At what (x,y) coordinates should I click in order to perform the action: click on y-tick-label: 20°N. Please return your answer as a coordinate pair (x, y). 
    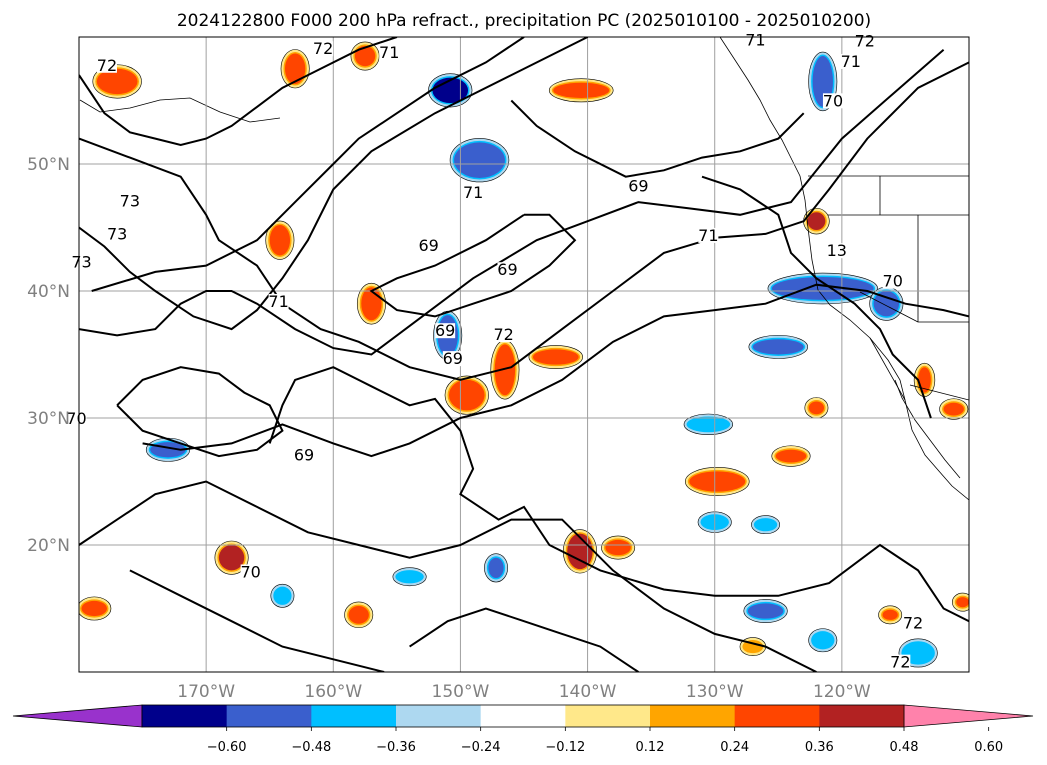
    Looking at the image, I should click on (48, 546).